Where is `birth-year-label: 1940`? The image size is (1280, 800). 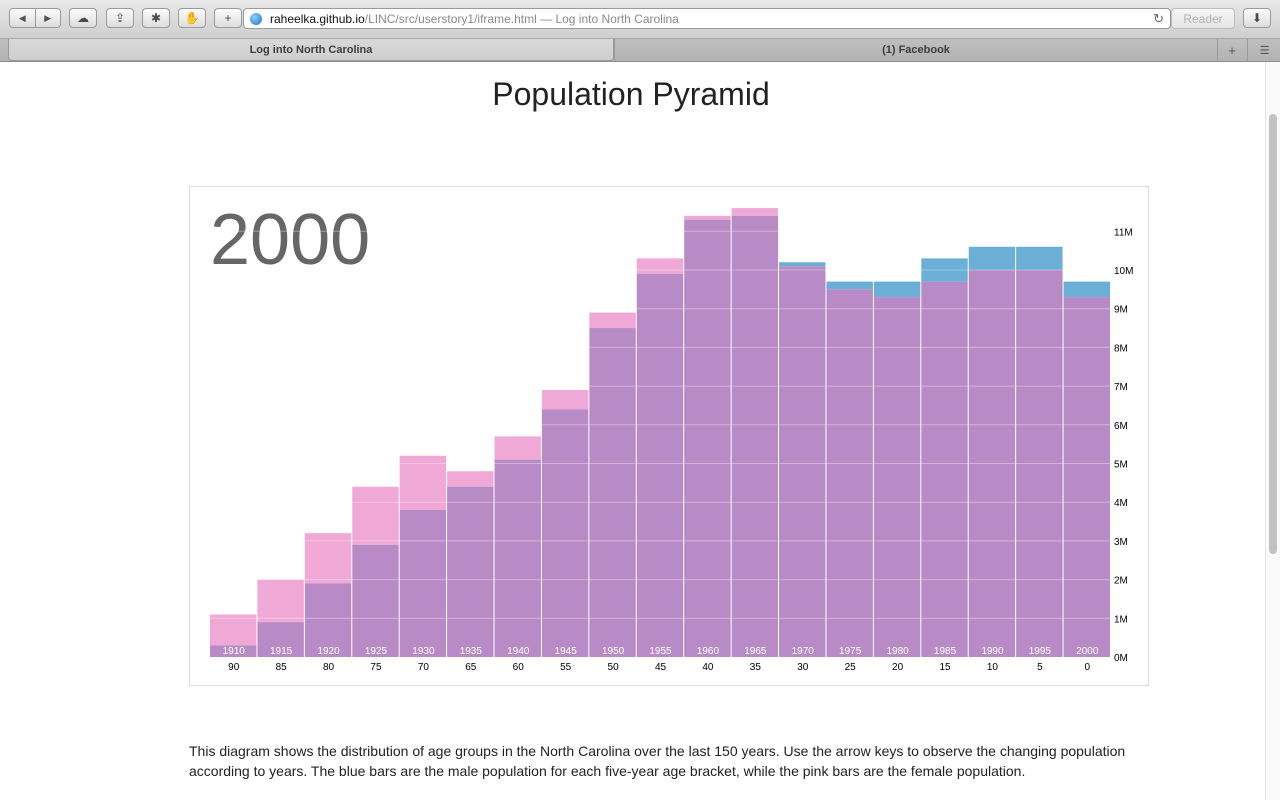
birth-year-label: 1940 is located at coordinates (518, 651).